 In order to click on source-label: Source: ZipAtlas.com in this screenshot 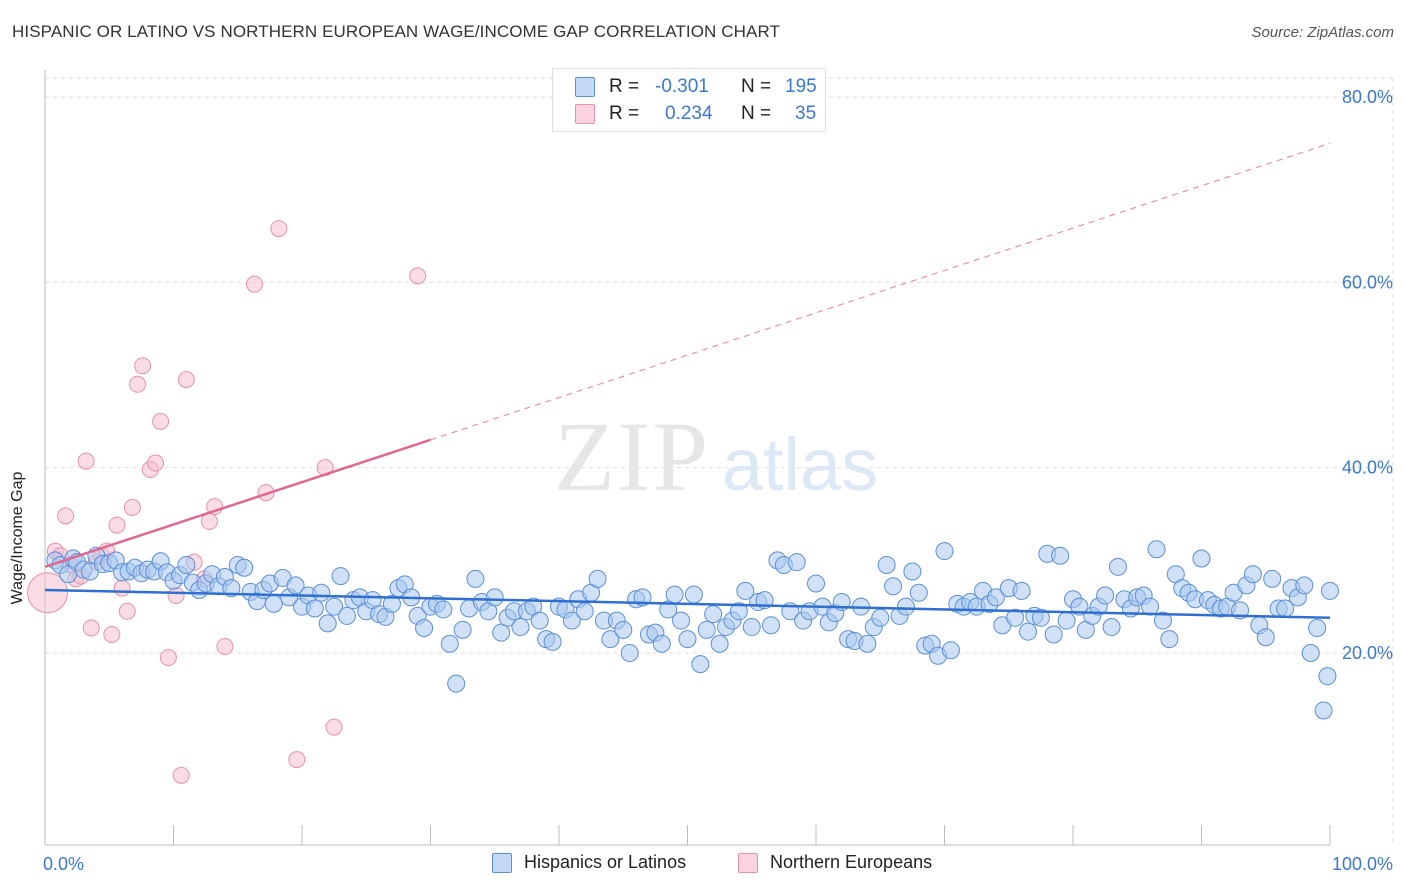, I will do `click(1322, 32)`.